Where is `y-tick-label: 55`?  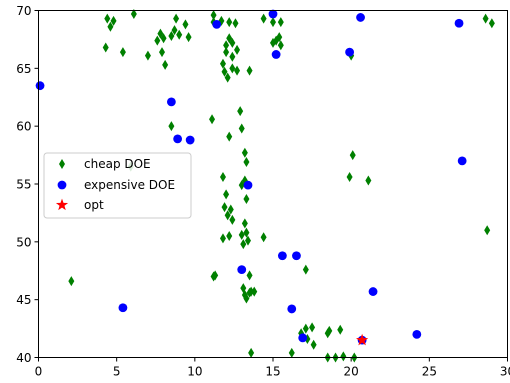 y-tick-label: 55 is located at coordinates (23, 185).